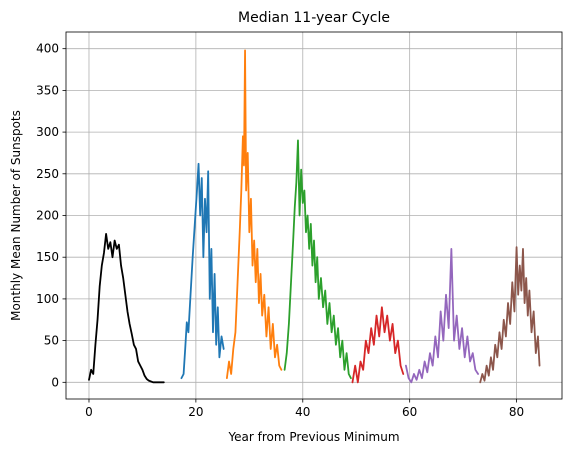 Image resolution: width=571 pixels, height=458 pixels. Describe the element at coordinates (313, 437) in the screenshot. I see `x-axis-label: Year from Previous Minimum` at that location.